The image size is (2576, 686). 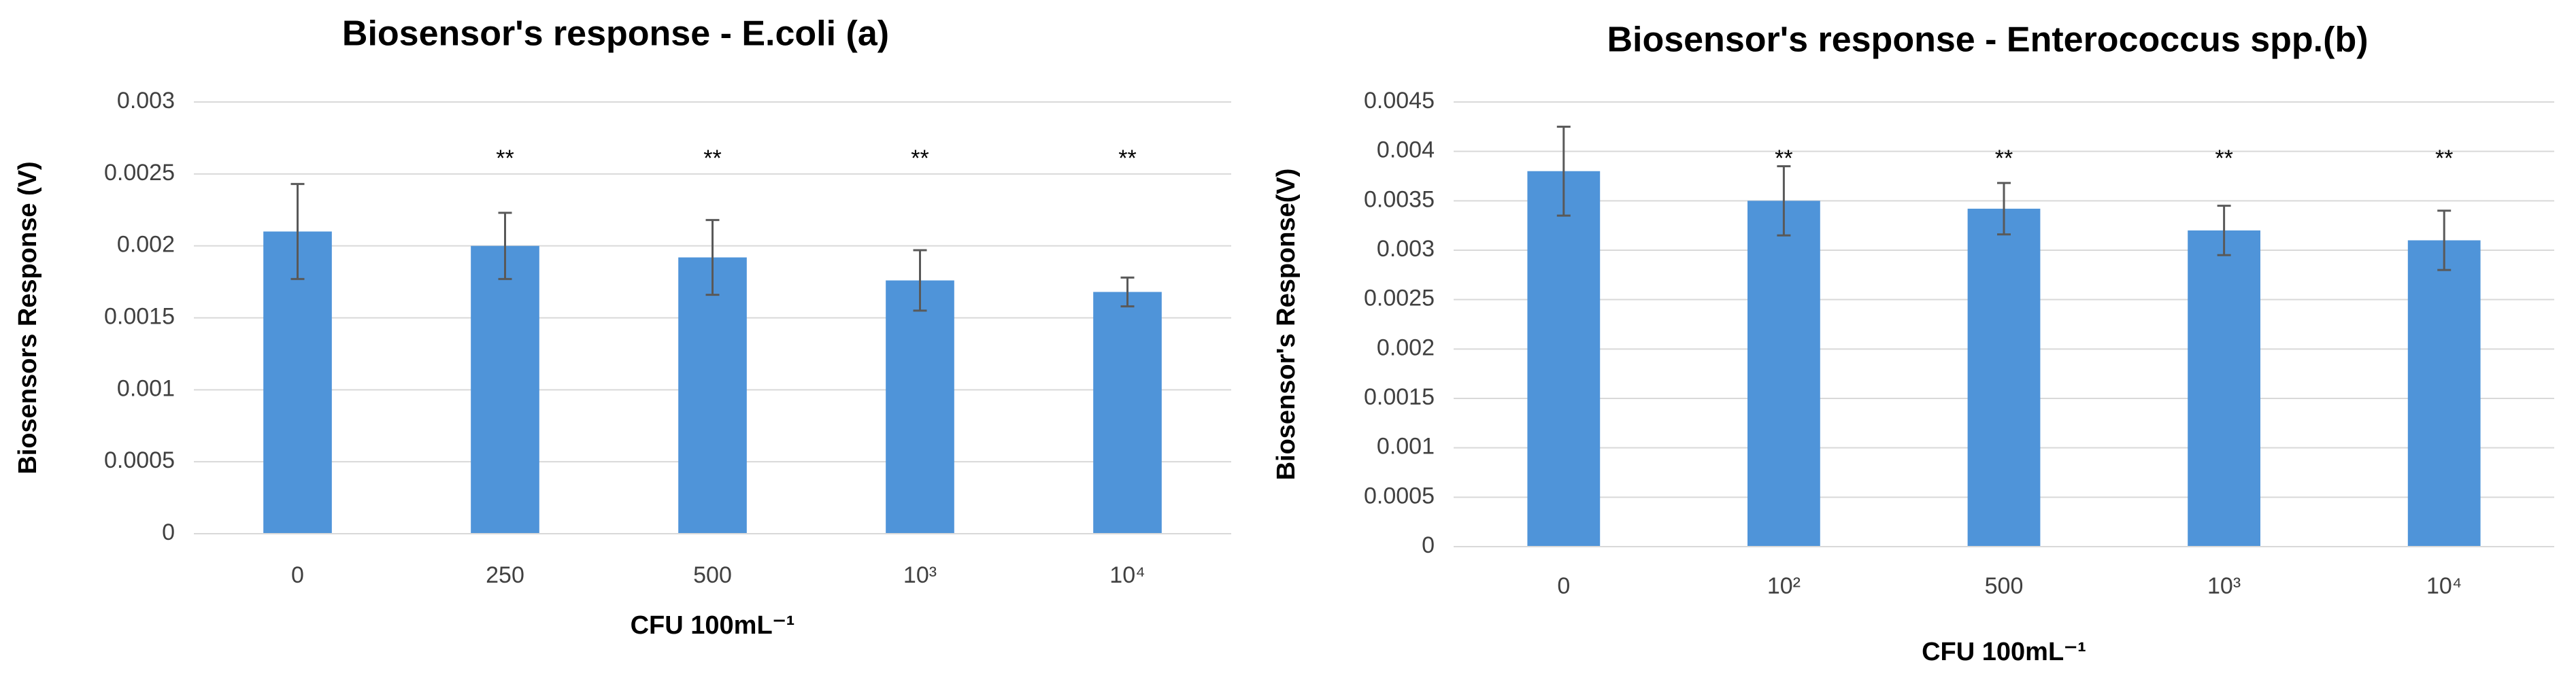 I want to click on chart-title: Biosensor's response - E.coli (a), so click(x=615, y=34).